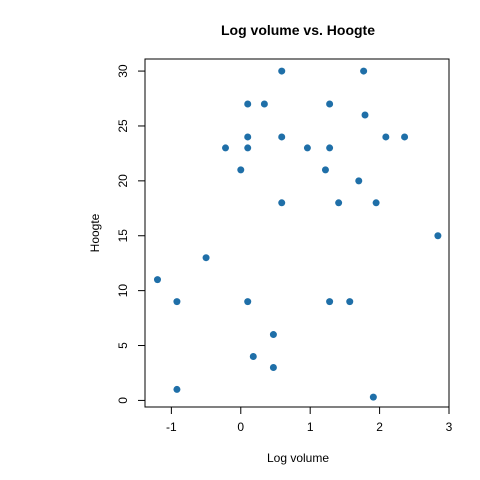  I want to click on y-axis-label: Hoogte, so click(95, 232).